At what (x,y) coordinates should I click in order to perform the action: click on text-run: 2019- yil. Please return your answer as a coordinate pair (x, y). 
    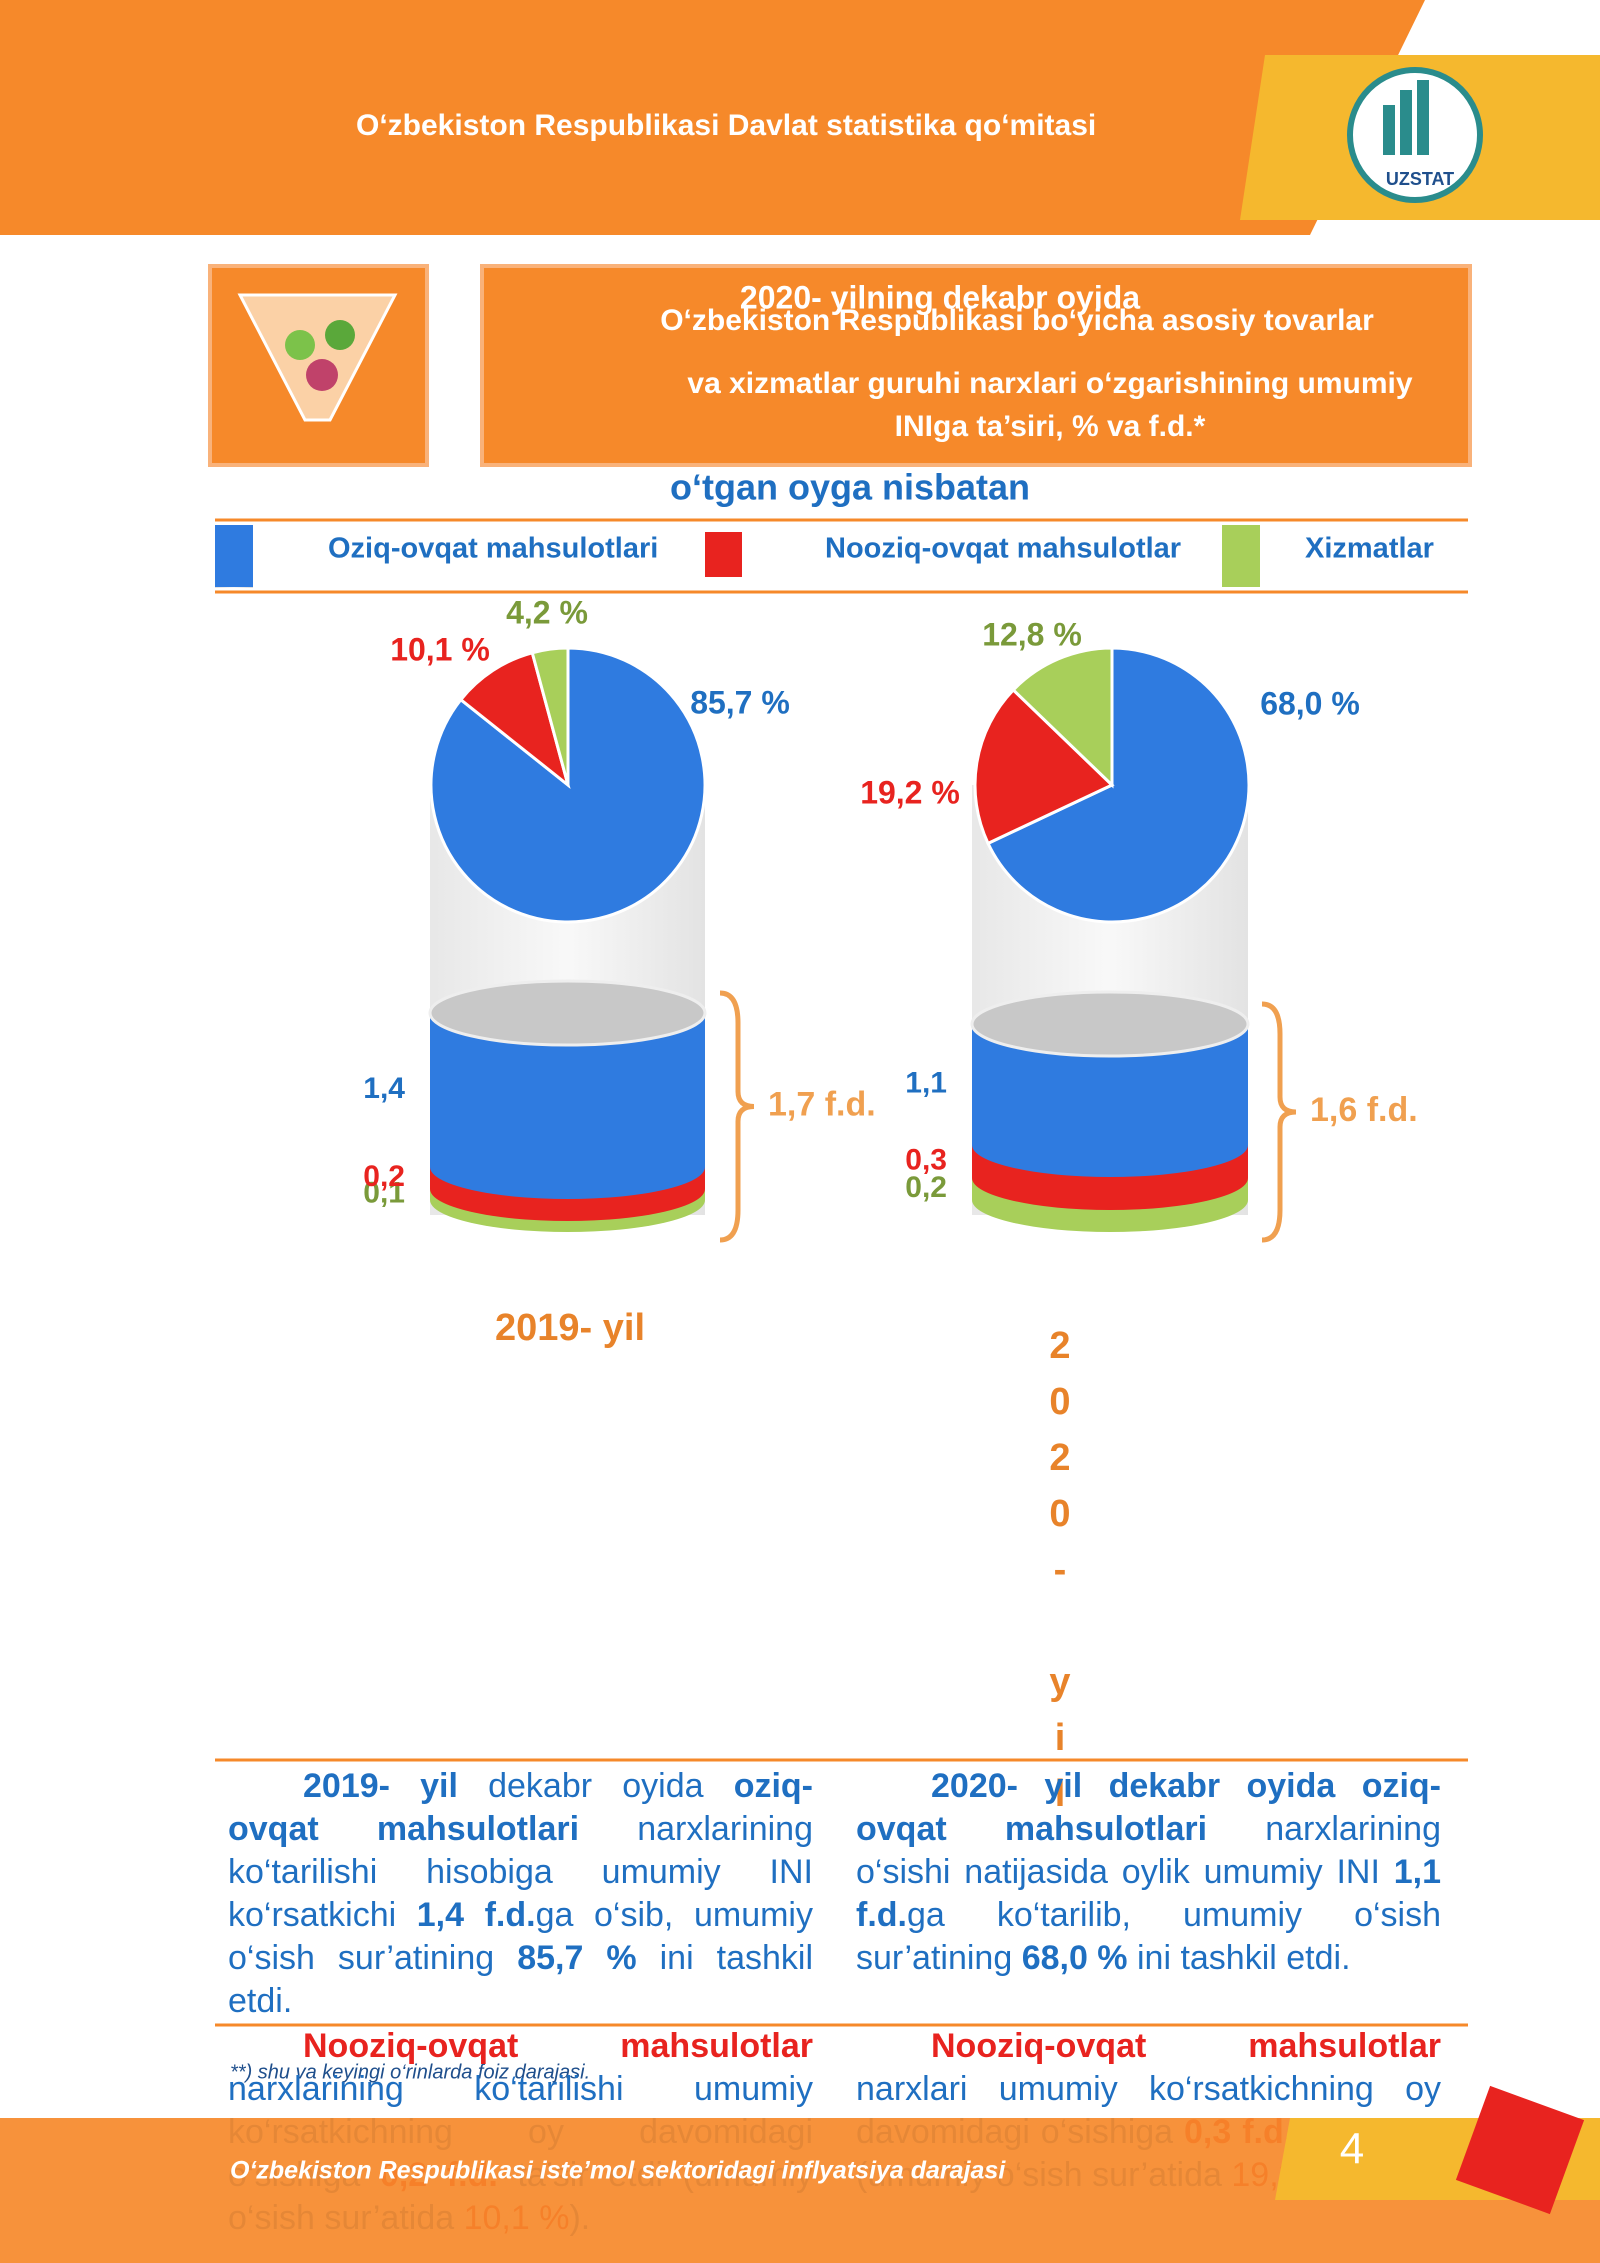
    Looking at the image, I should click on (380, 1786).